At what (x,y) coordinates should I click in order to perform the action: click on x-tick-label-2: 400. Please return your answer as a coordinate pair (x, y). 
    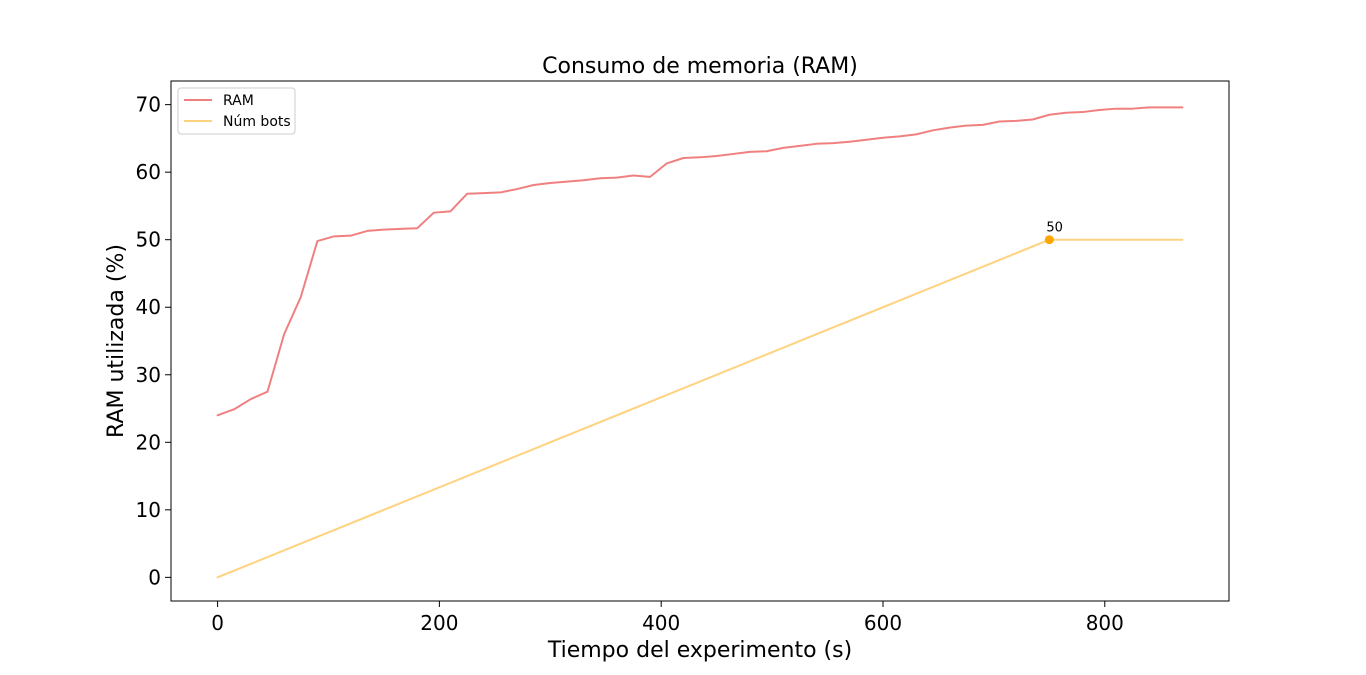
    Looking at the image, I should click on (661, 623).